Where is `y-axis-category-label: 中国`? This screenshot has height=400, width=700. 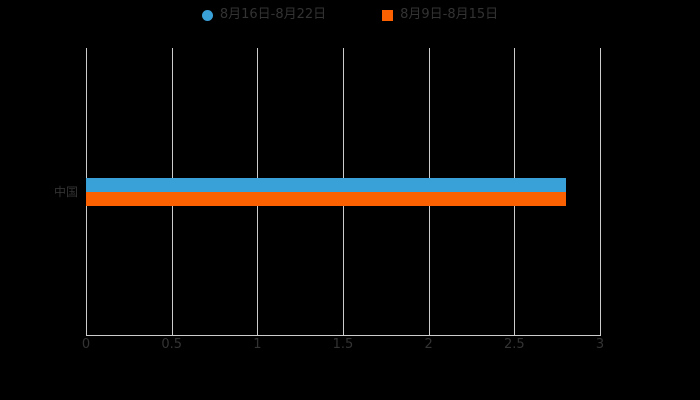 y-axis-category-label: 中国 is located at coordinates (65, 191).